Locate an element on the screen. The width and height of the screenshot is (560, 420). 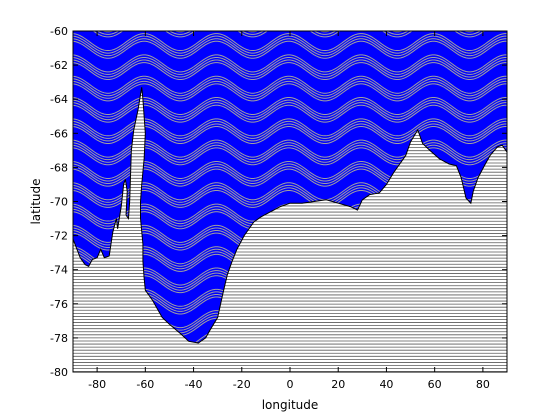
x-tick-label: 80 is located at coordinates (483, 384).